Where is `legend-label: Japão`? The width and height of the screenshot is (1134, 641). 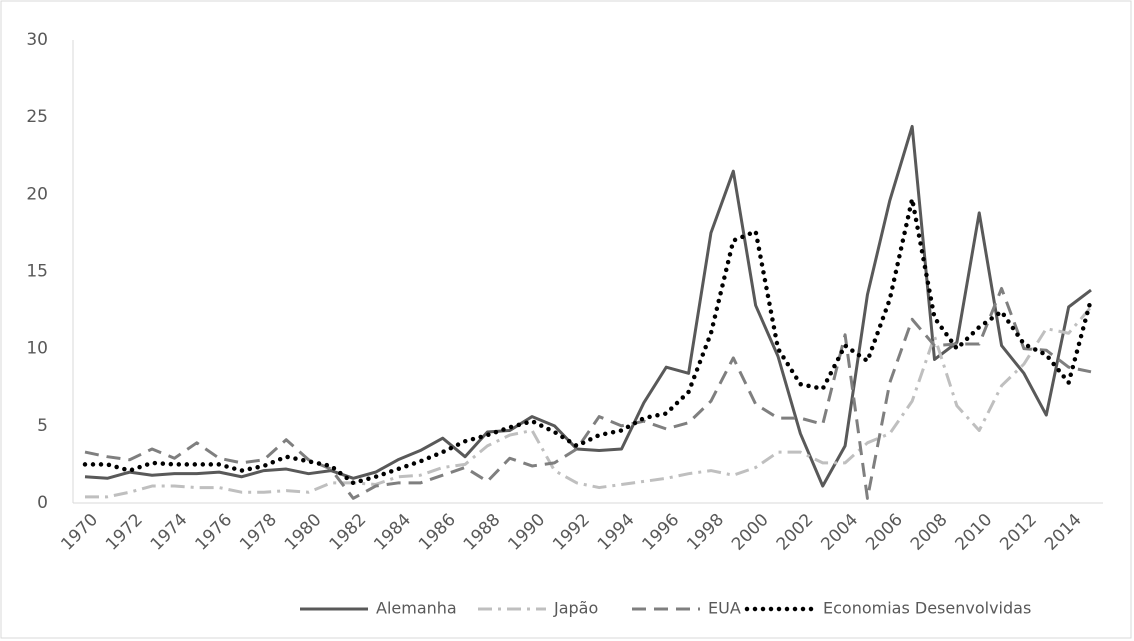 legend-label: Japão is located at coordinates (575, 608).